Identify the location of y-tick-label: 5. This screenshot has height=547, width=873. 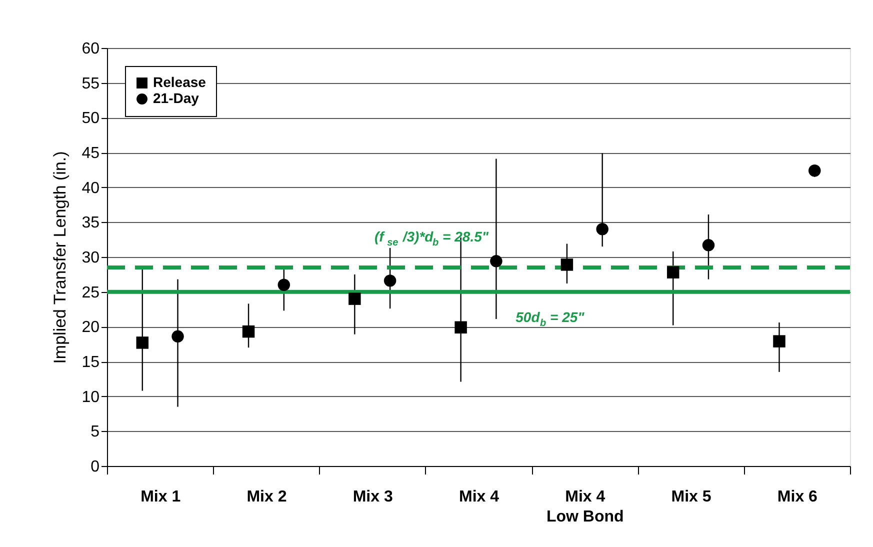
(95, 432).